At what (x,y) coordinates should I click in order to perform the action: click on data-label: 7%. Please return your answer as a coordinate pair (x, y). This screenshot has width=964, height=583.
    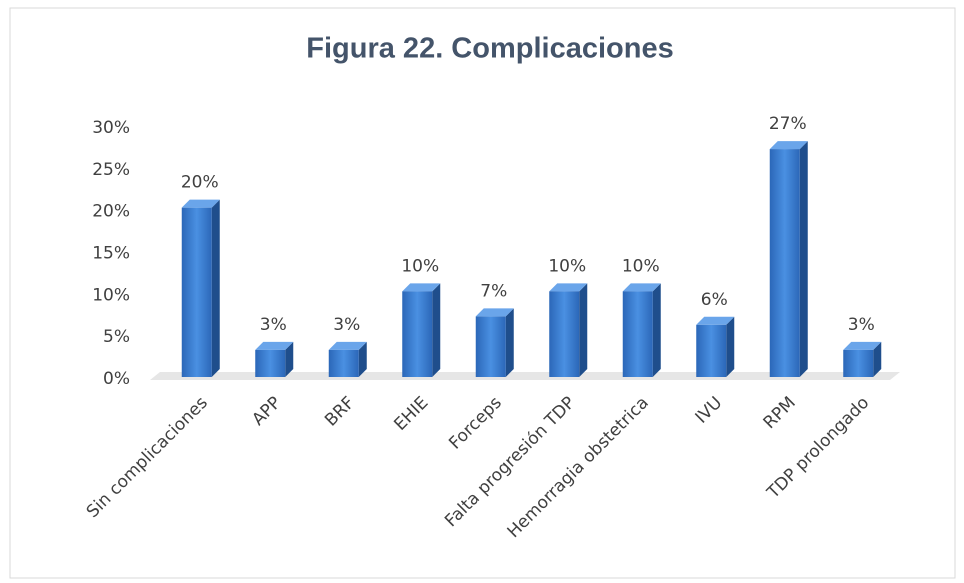
    Looking at the image, I should click on (493, 291).